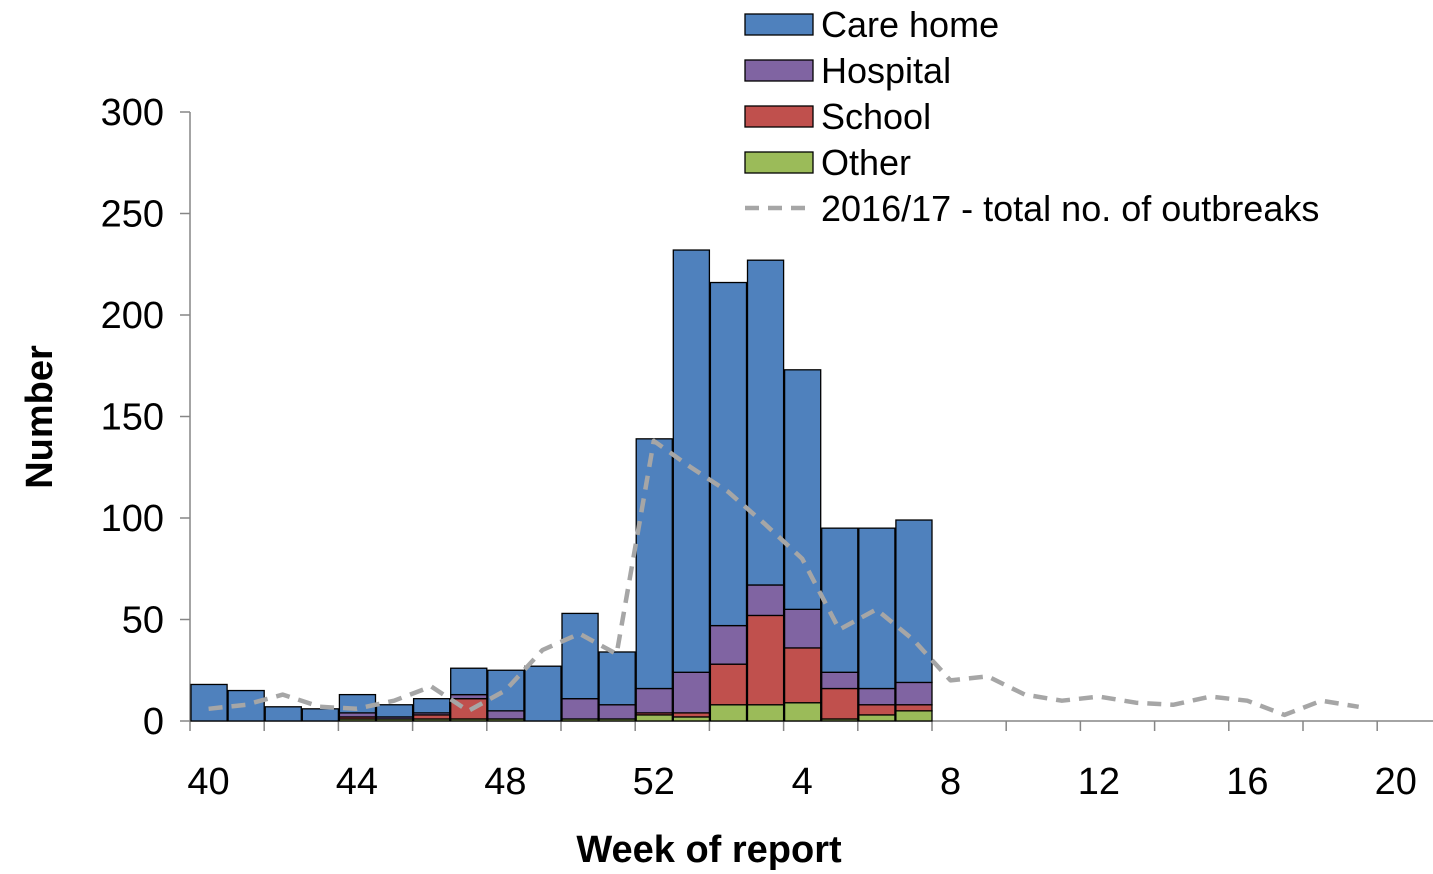 This screenshot has height=874, width=1433. I want to click on y-tick-label: 150, so click(132, 418).